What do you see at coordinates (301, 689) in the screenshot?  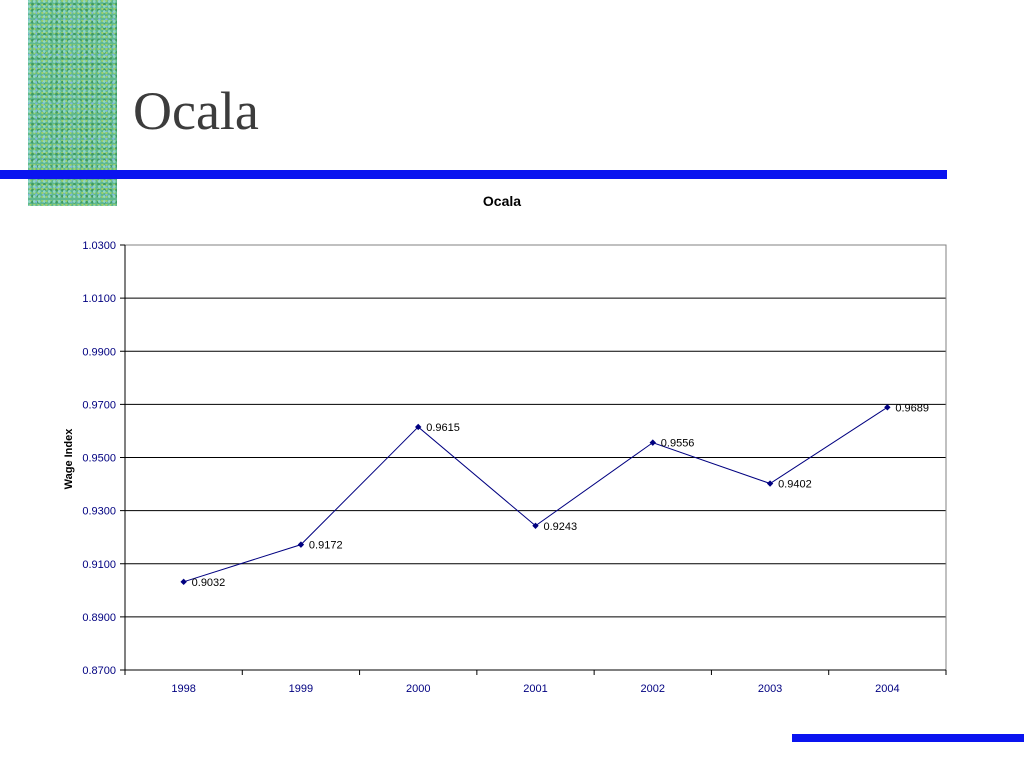 I see `x-tick-label: 1999` at bounding box center [301, 689].